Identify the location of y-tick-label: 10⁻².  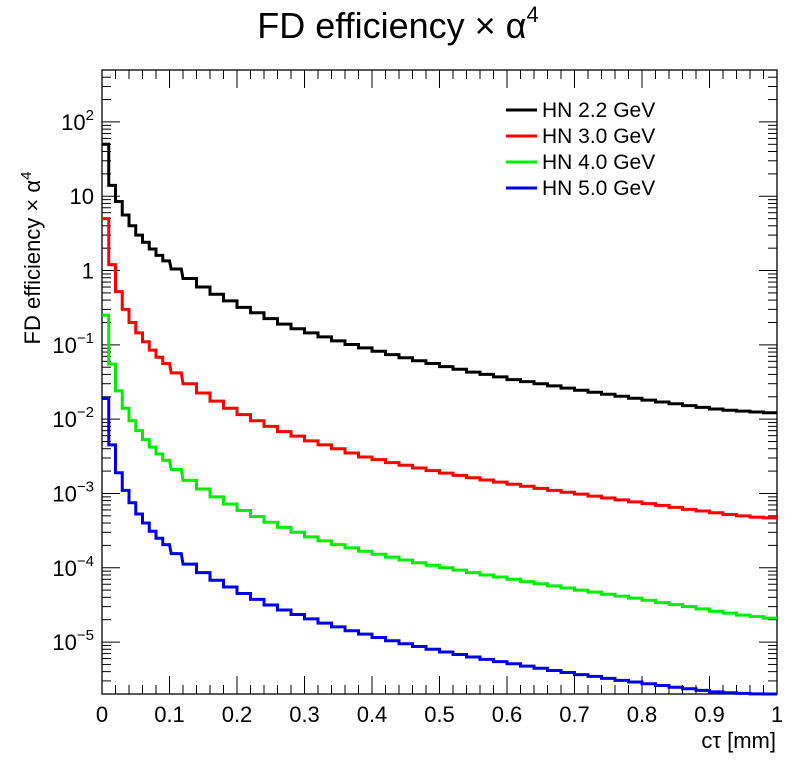
(73, 418).